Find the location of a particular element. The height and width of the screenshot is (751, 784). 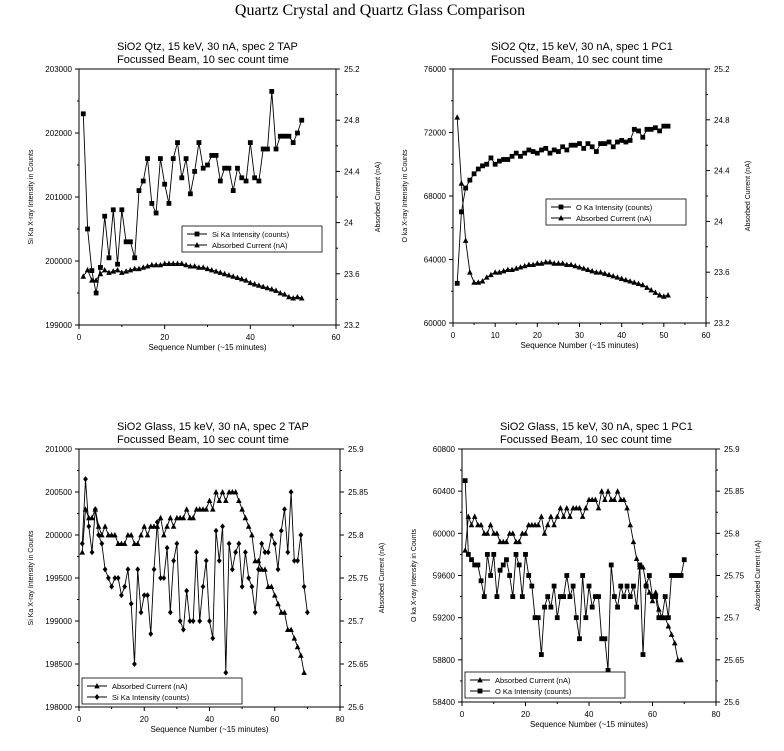

chart4-y-tick-label: 59600 is located at coordinates (444, 576).